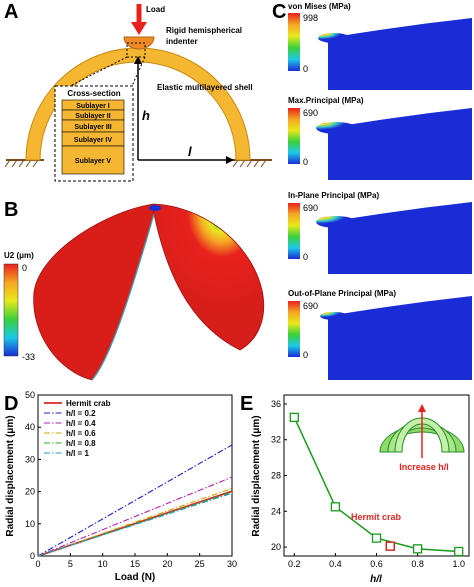 The width and height of the screenshot is (474, 587). What do you see at coordinates (77, 453) in the screenshot?
I see `d-legend-label: h/l = 1` at bounding box center [77, 453].